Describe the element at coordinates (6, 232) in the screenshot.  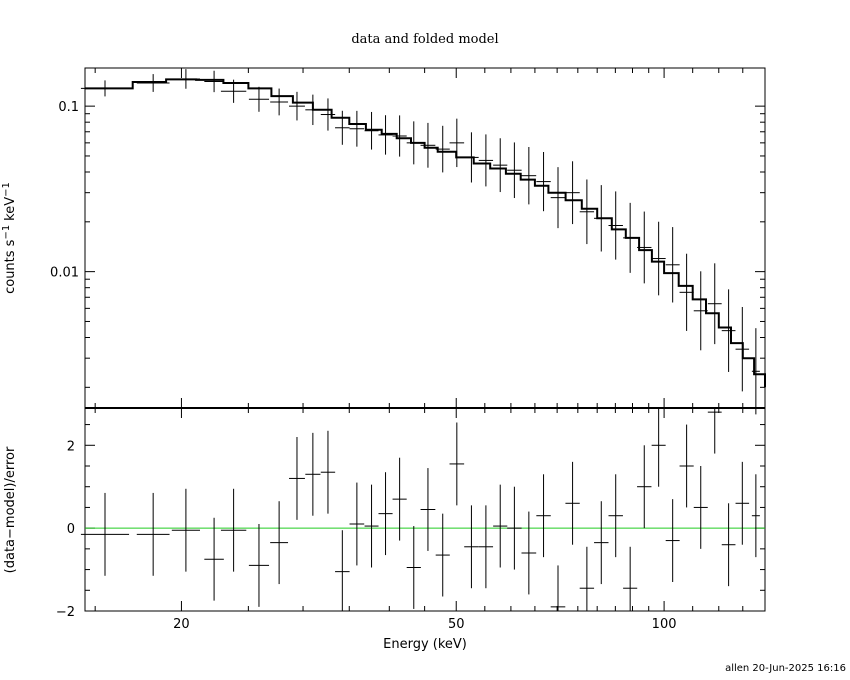
I see `y-label-exponent: −1` at that location.